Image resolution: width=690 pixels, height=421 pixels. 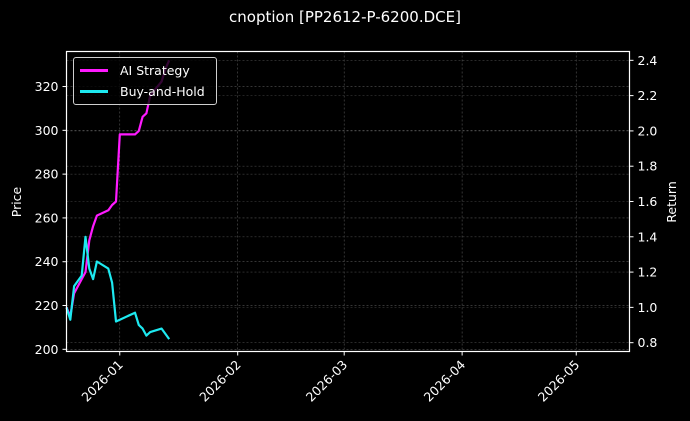 I want to click on left-tick-label: 280, so click(x=47, y=174).